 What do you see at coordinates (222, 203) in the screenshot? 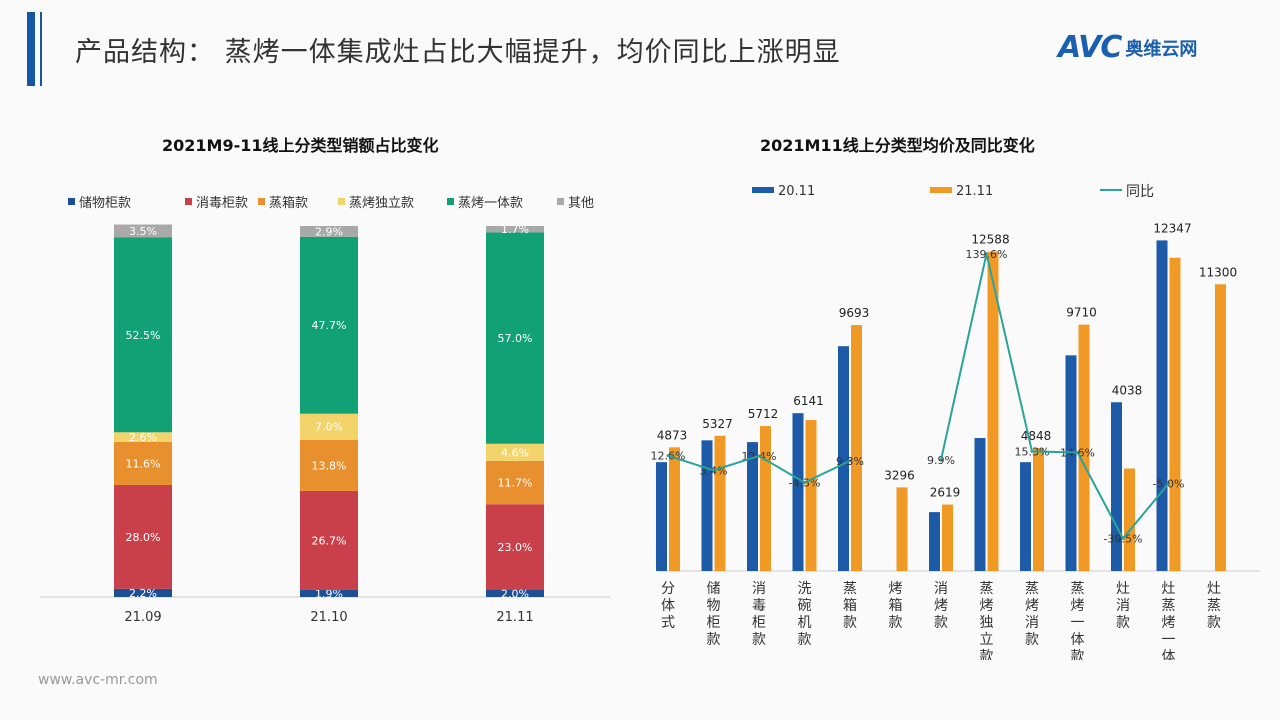
I see `legend-label: 消毒柜款` at bounding box center [222, 203].